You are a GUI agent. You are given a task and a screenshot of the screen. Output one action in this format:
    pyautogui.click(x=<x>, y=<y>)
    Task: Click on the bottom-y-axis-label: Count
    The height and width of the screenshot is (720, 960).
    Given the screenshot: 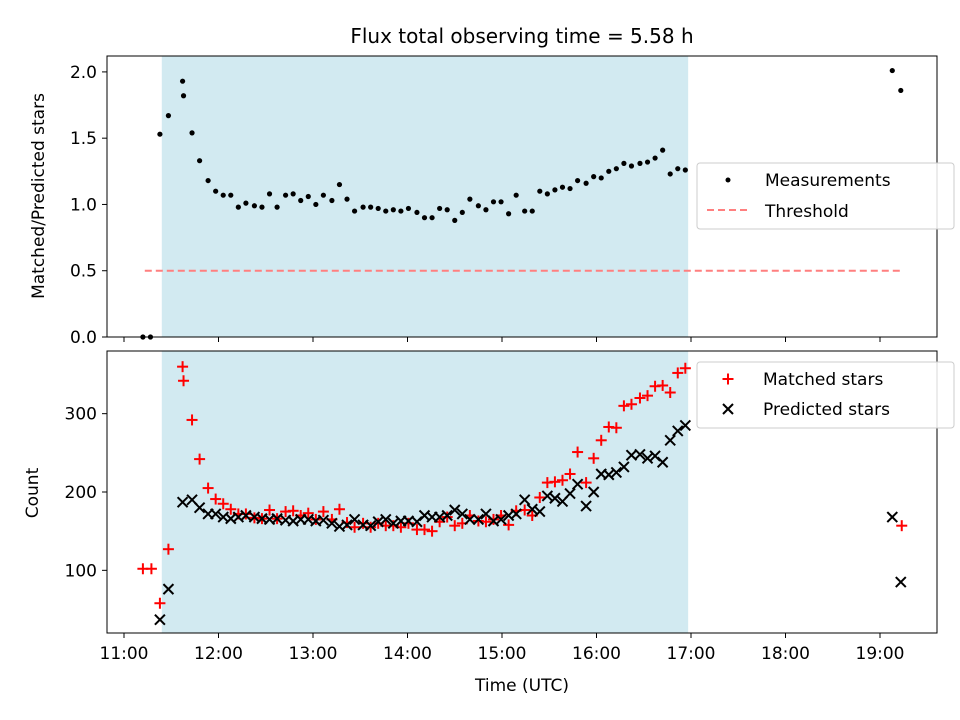 What is the action you would take?
    pyautogui.click(x=33, y=492)
    